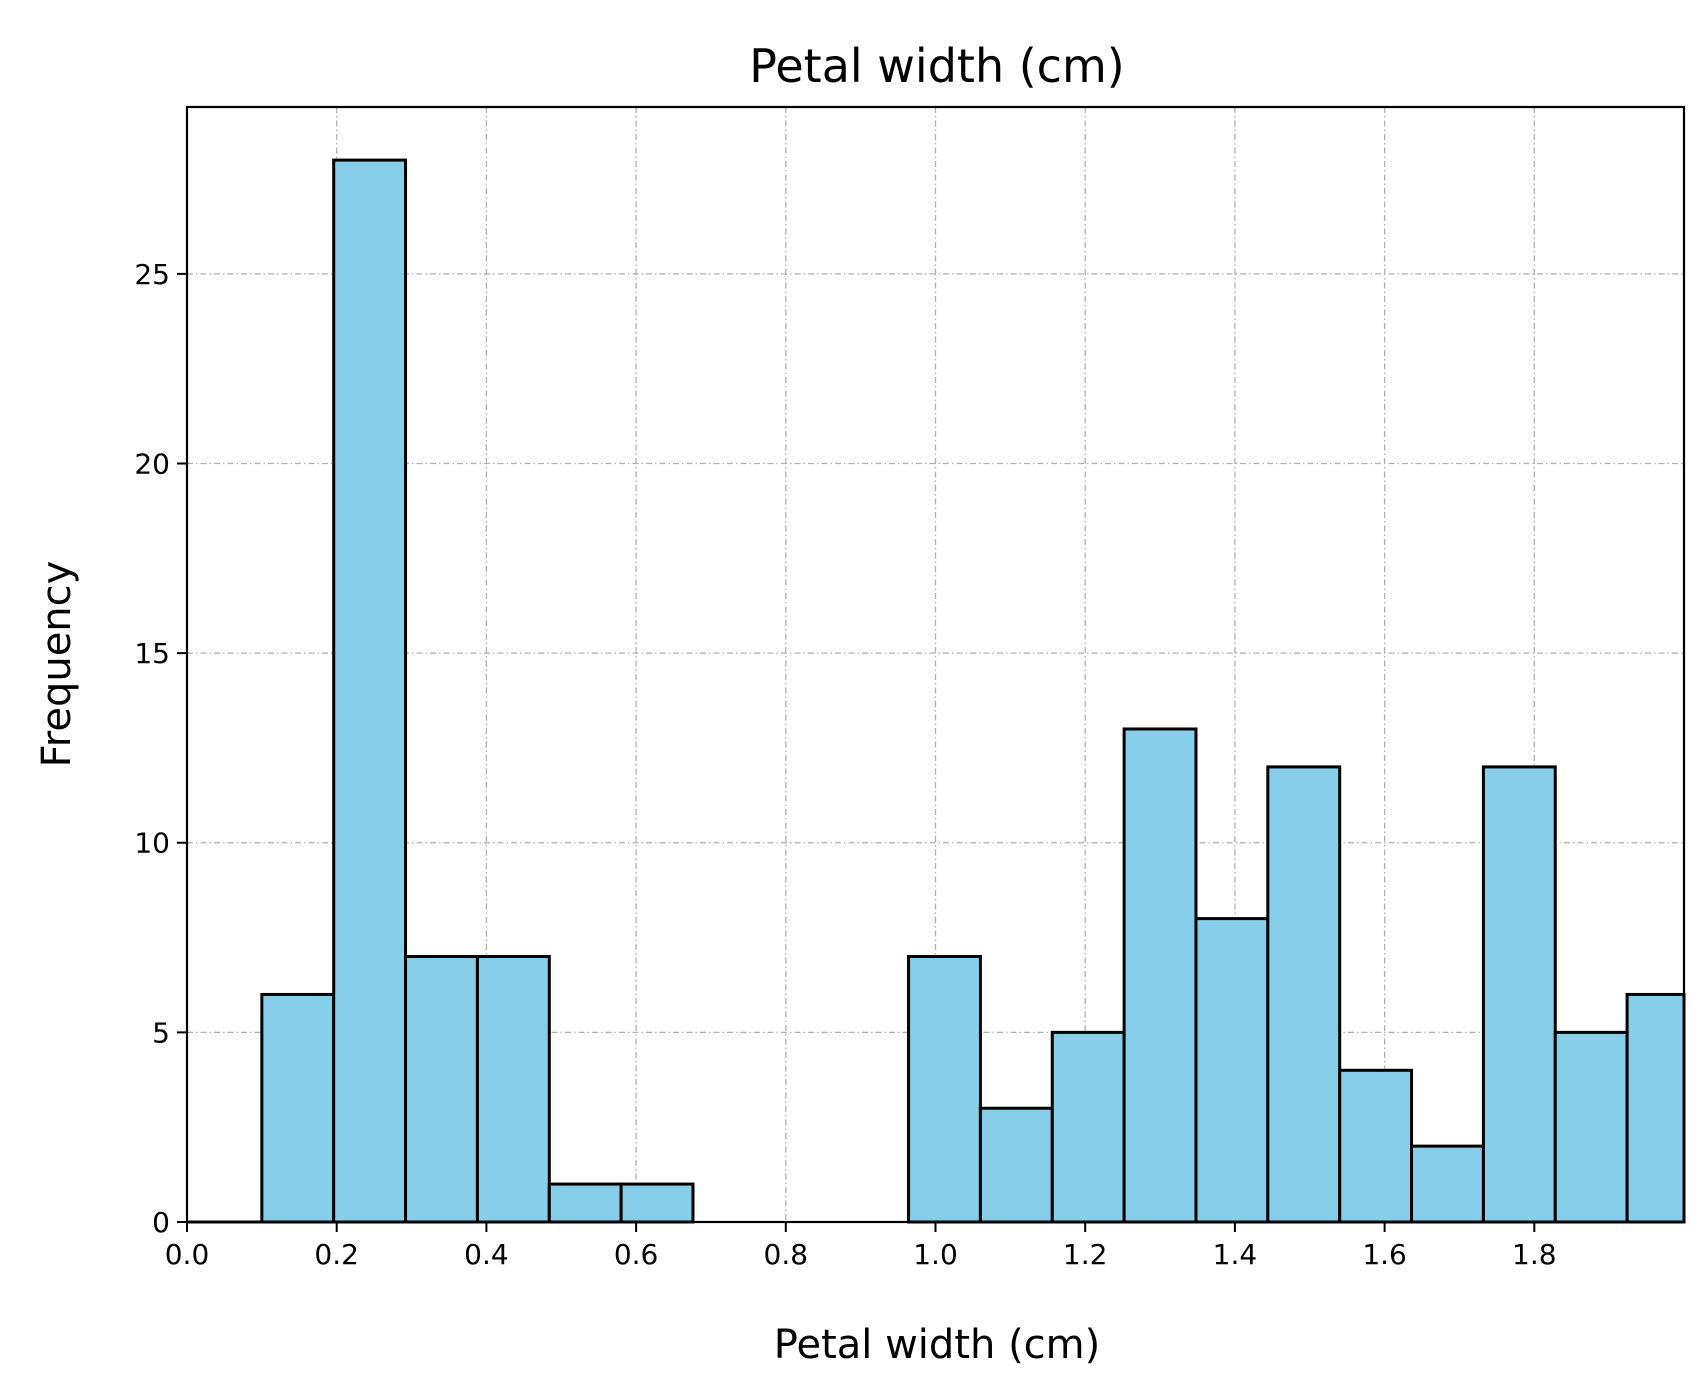  What do you see at coordinates (936, 66) in the screenshot?
I see `chart-title: Petal width (cm)` at bounding box center [936, 66].